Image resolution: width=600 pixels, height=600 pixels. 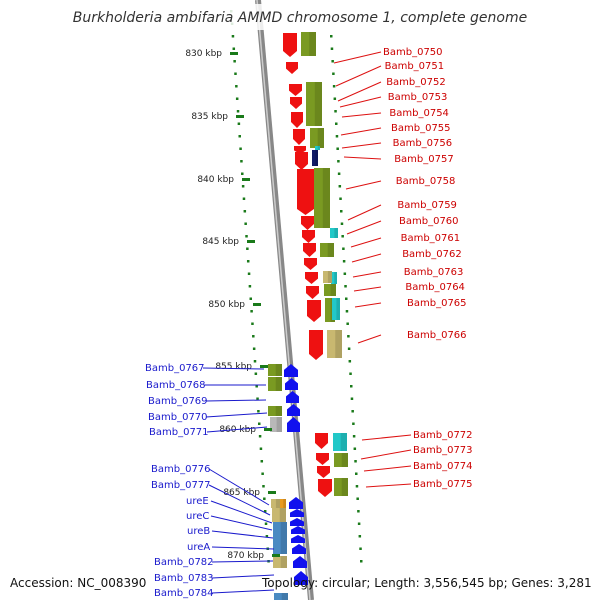 What do you see at coordinates (175, 368) in the screenshot?
I see `left-gene-label: Bamb_0767` at bounding box center [175, 368].